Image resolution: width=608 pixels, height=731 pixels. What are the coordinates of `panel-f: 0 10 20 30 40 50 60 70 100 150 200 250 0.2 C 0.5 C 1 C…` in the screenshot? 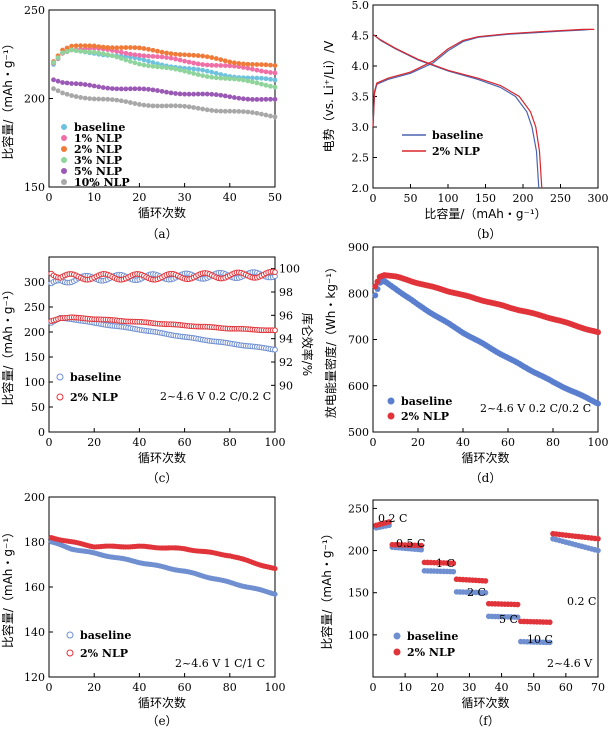 It's located at (462, 613).